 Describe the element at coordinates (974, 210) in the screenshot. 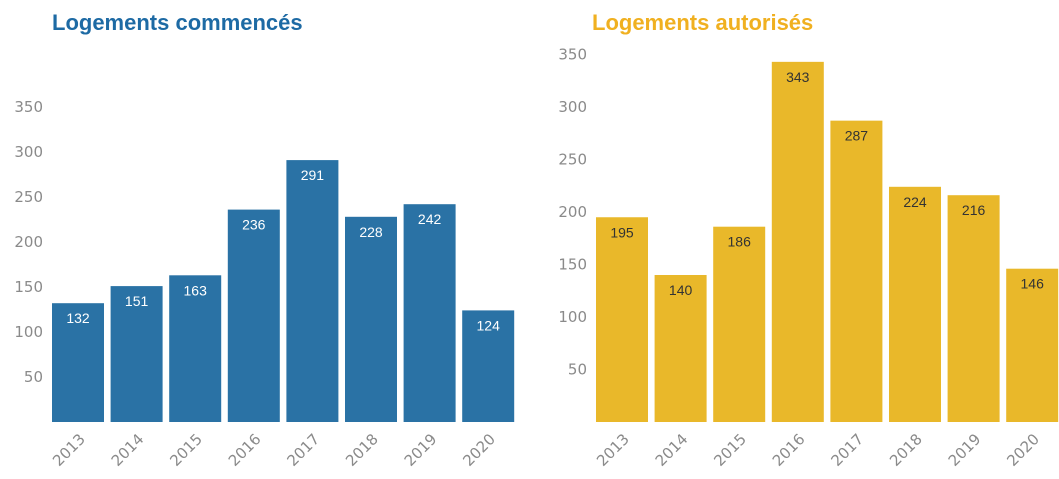

I see `data-label-2019: 216` at that location.